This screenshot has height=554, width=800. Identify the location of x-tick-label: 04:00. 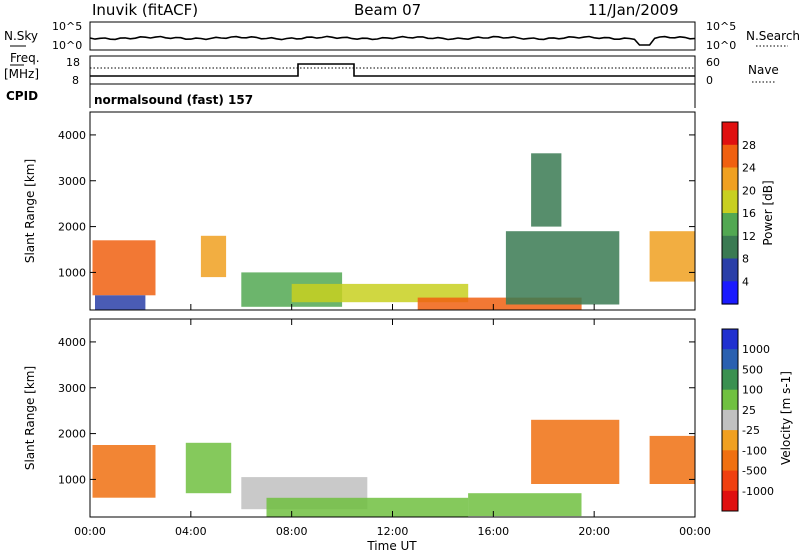
(191, 531).